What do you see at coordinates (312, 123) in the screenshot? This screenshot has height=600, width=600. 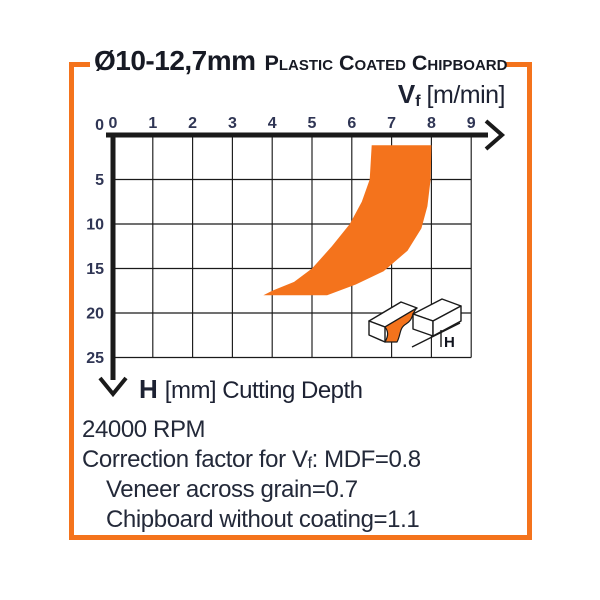 I see `x-tick-label: 5` at bounding box center [312, 123].